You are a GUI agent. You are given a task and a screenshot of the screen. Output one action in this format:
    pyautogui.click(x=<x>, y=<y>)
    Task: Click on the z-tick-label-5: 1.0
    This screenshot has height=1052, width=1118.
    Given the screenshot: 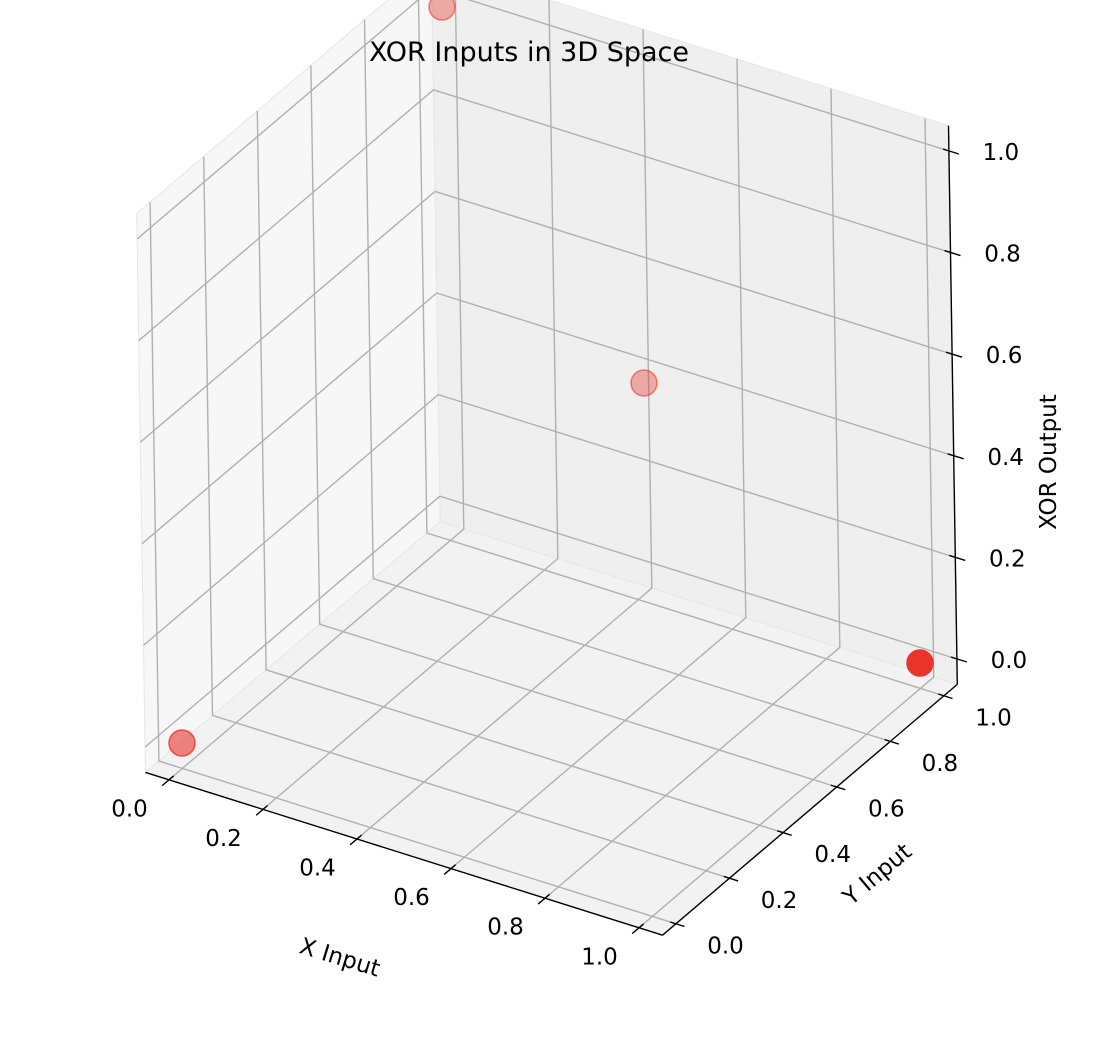 What is the action you would take?
    pyautogui.click(x=1001, y=153)
    